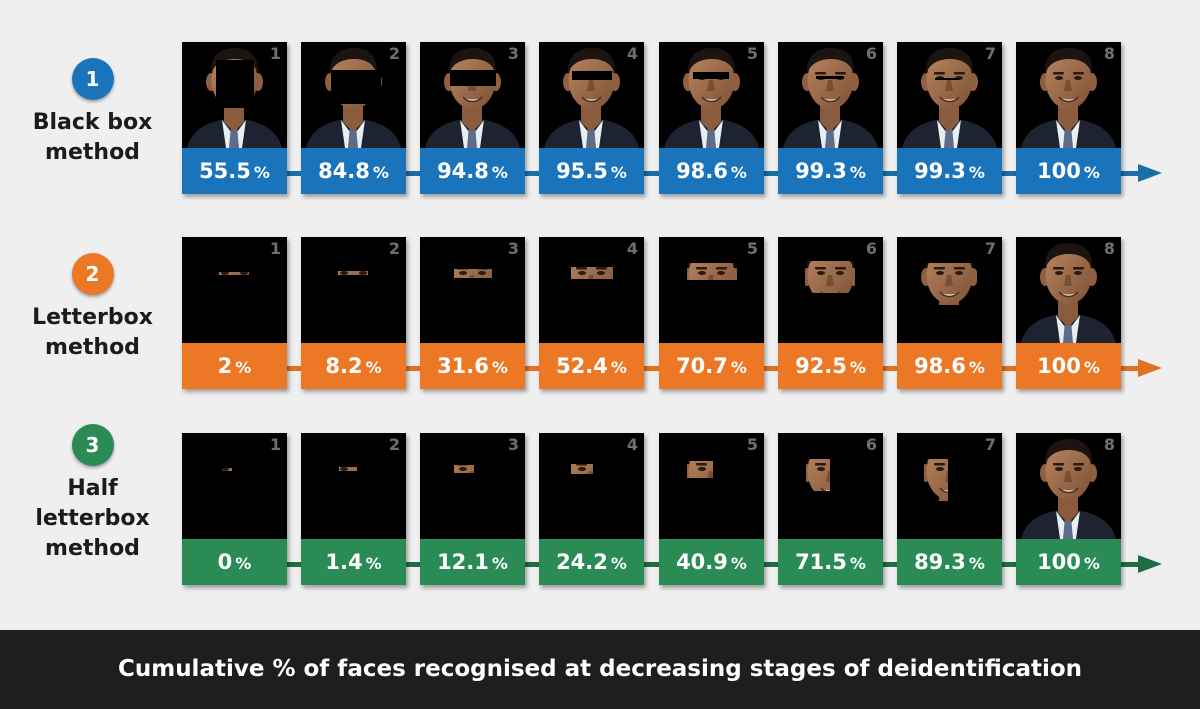  What do you see at coordinates (353, 118) in the screenshot?
I see `stage-card: 2 84.8%` at bounding box center [353, 118].